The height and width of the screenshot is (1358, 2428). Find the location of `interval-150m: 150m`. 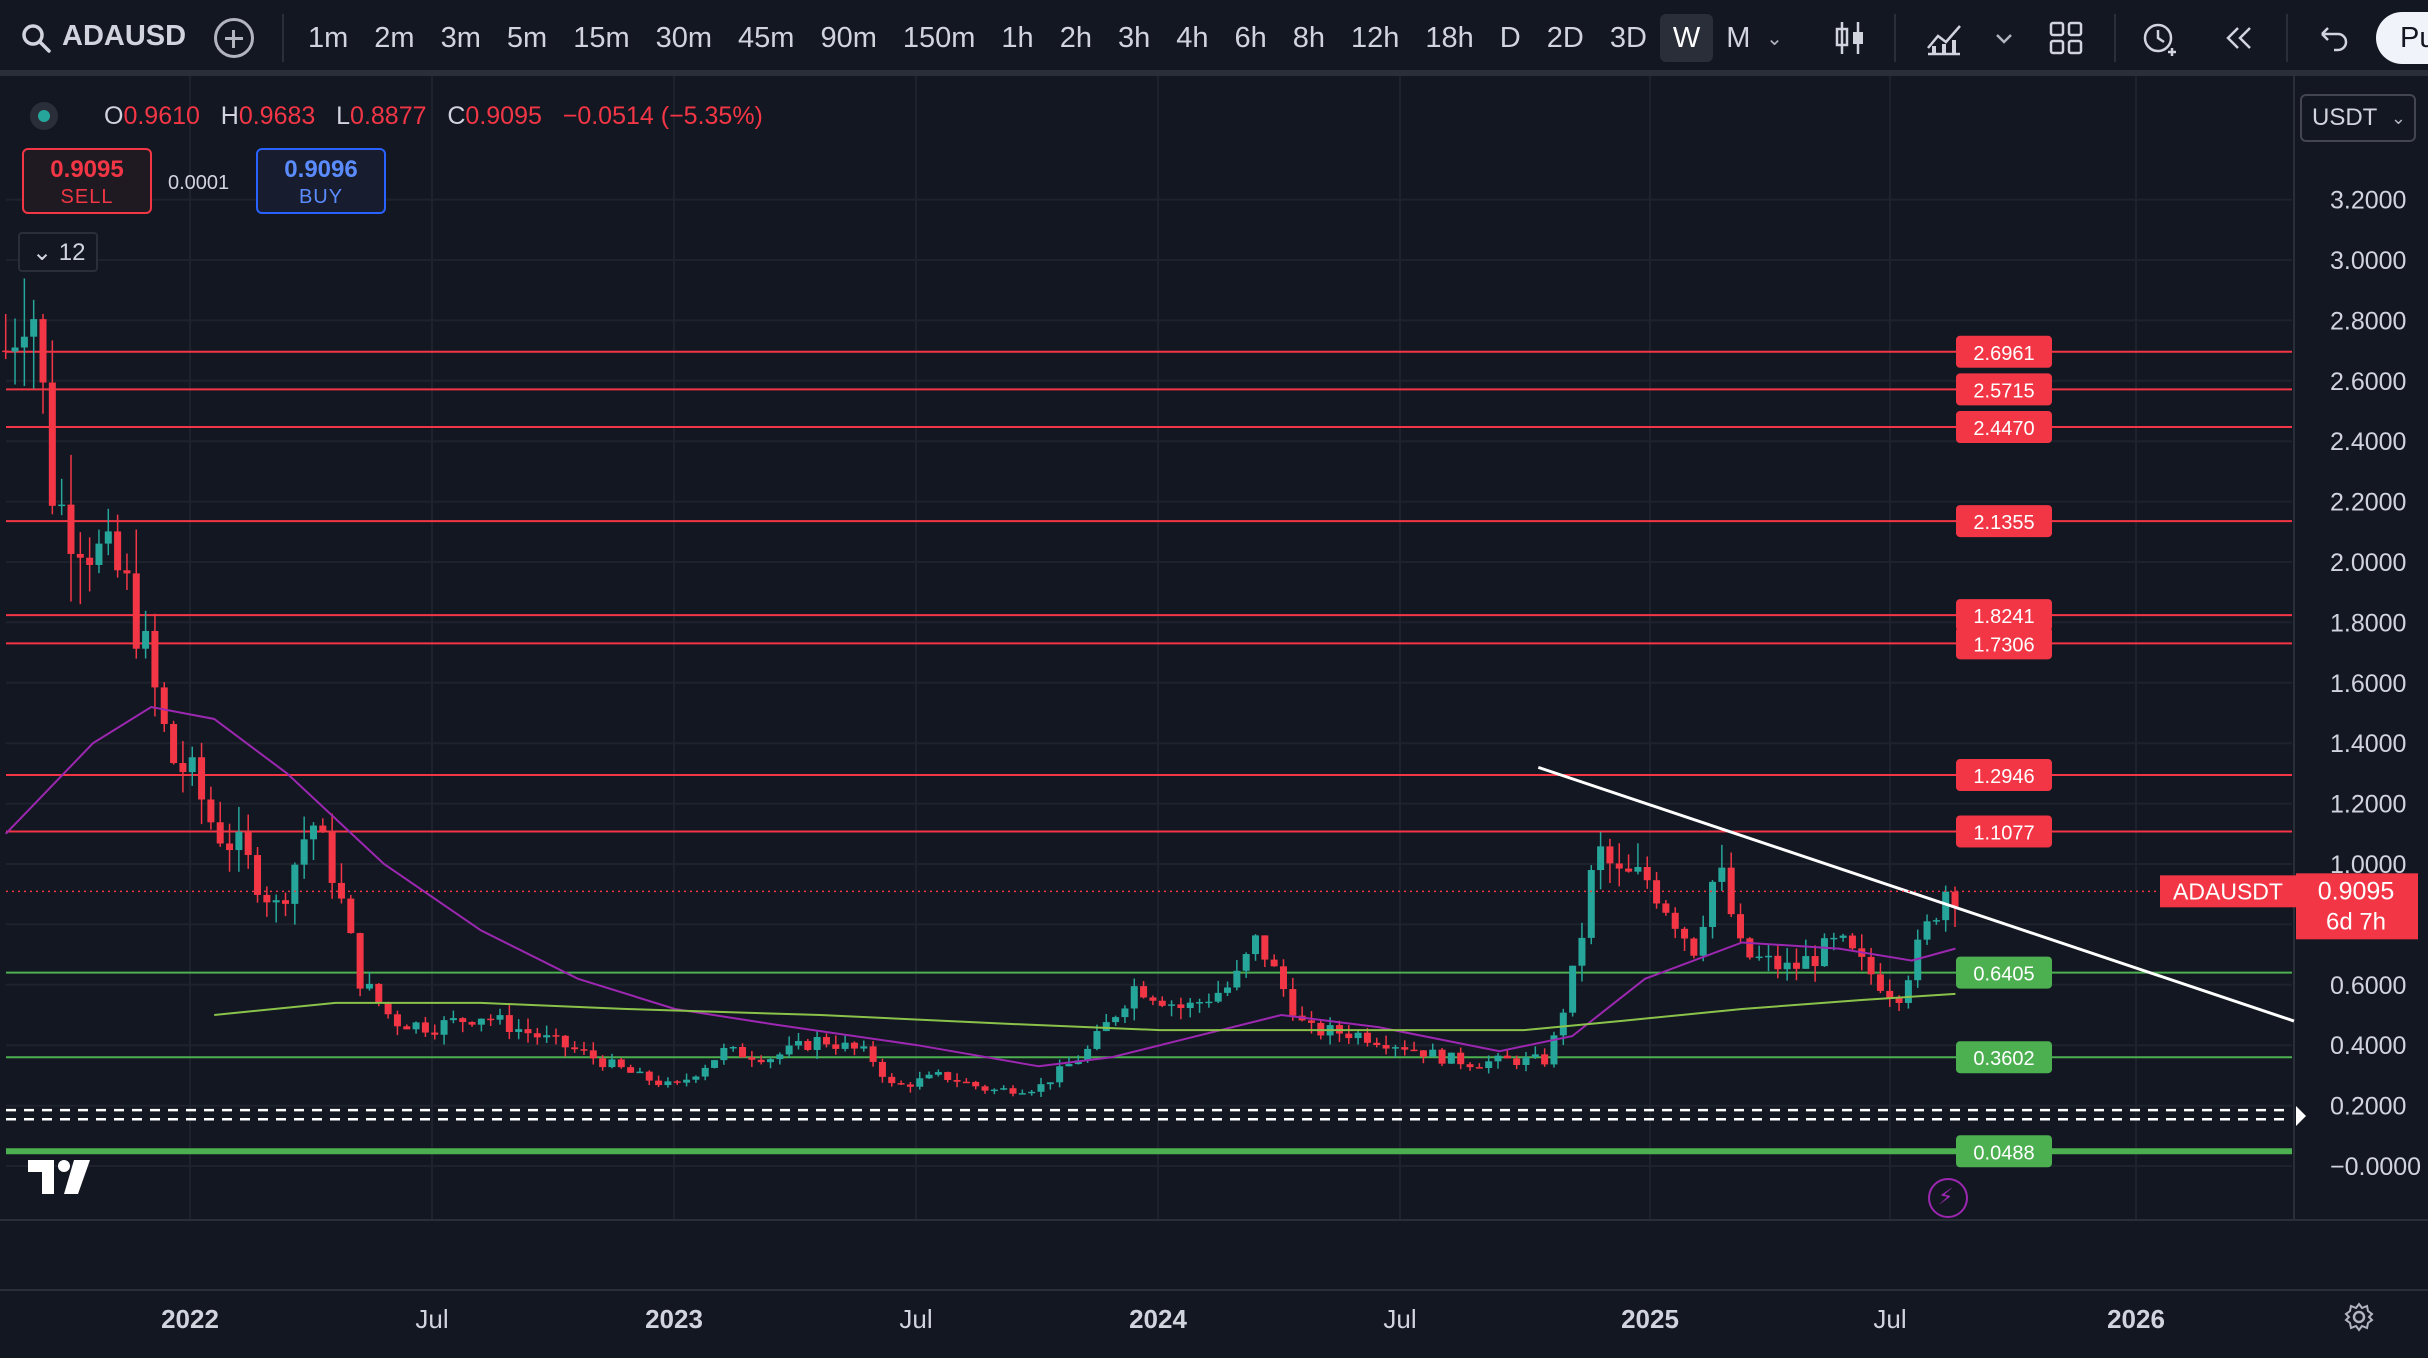

interval-150m: 150m is located at coordinates (939, 38).